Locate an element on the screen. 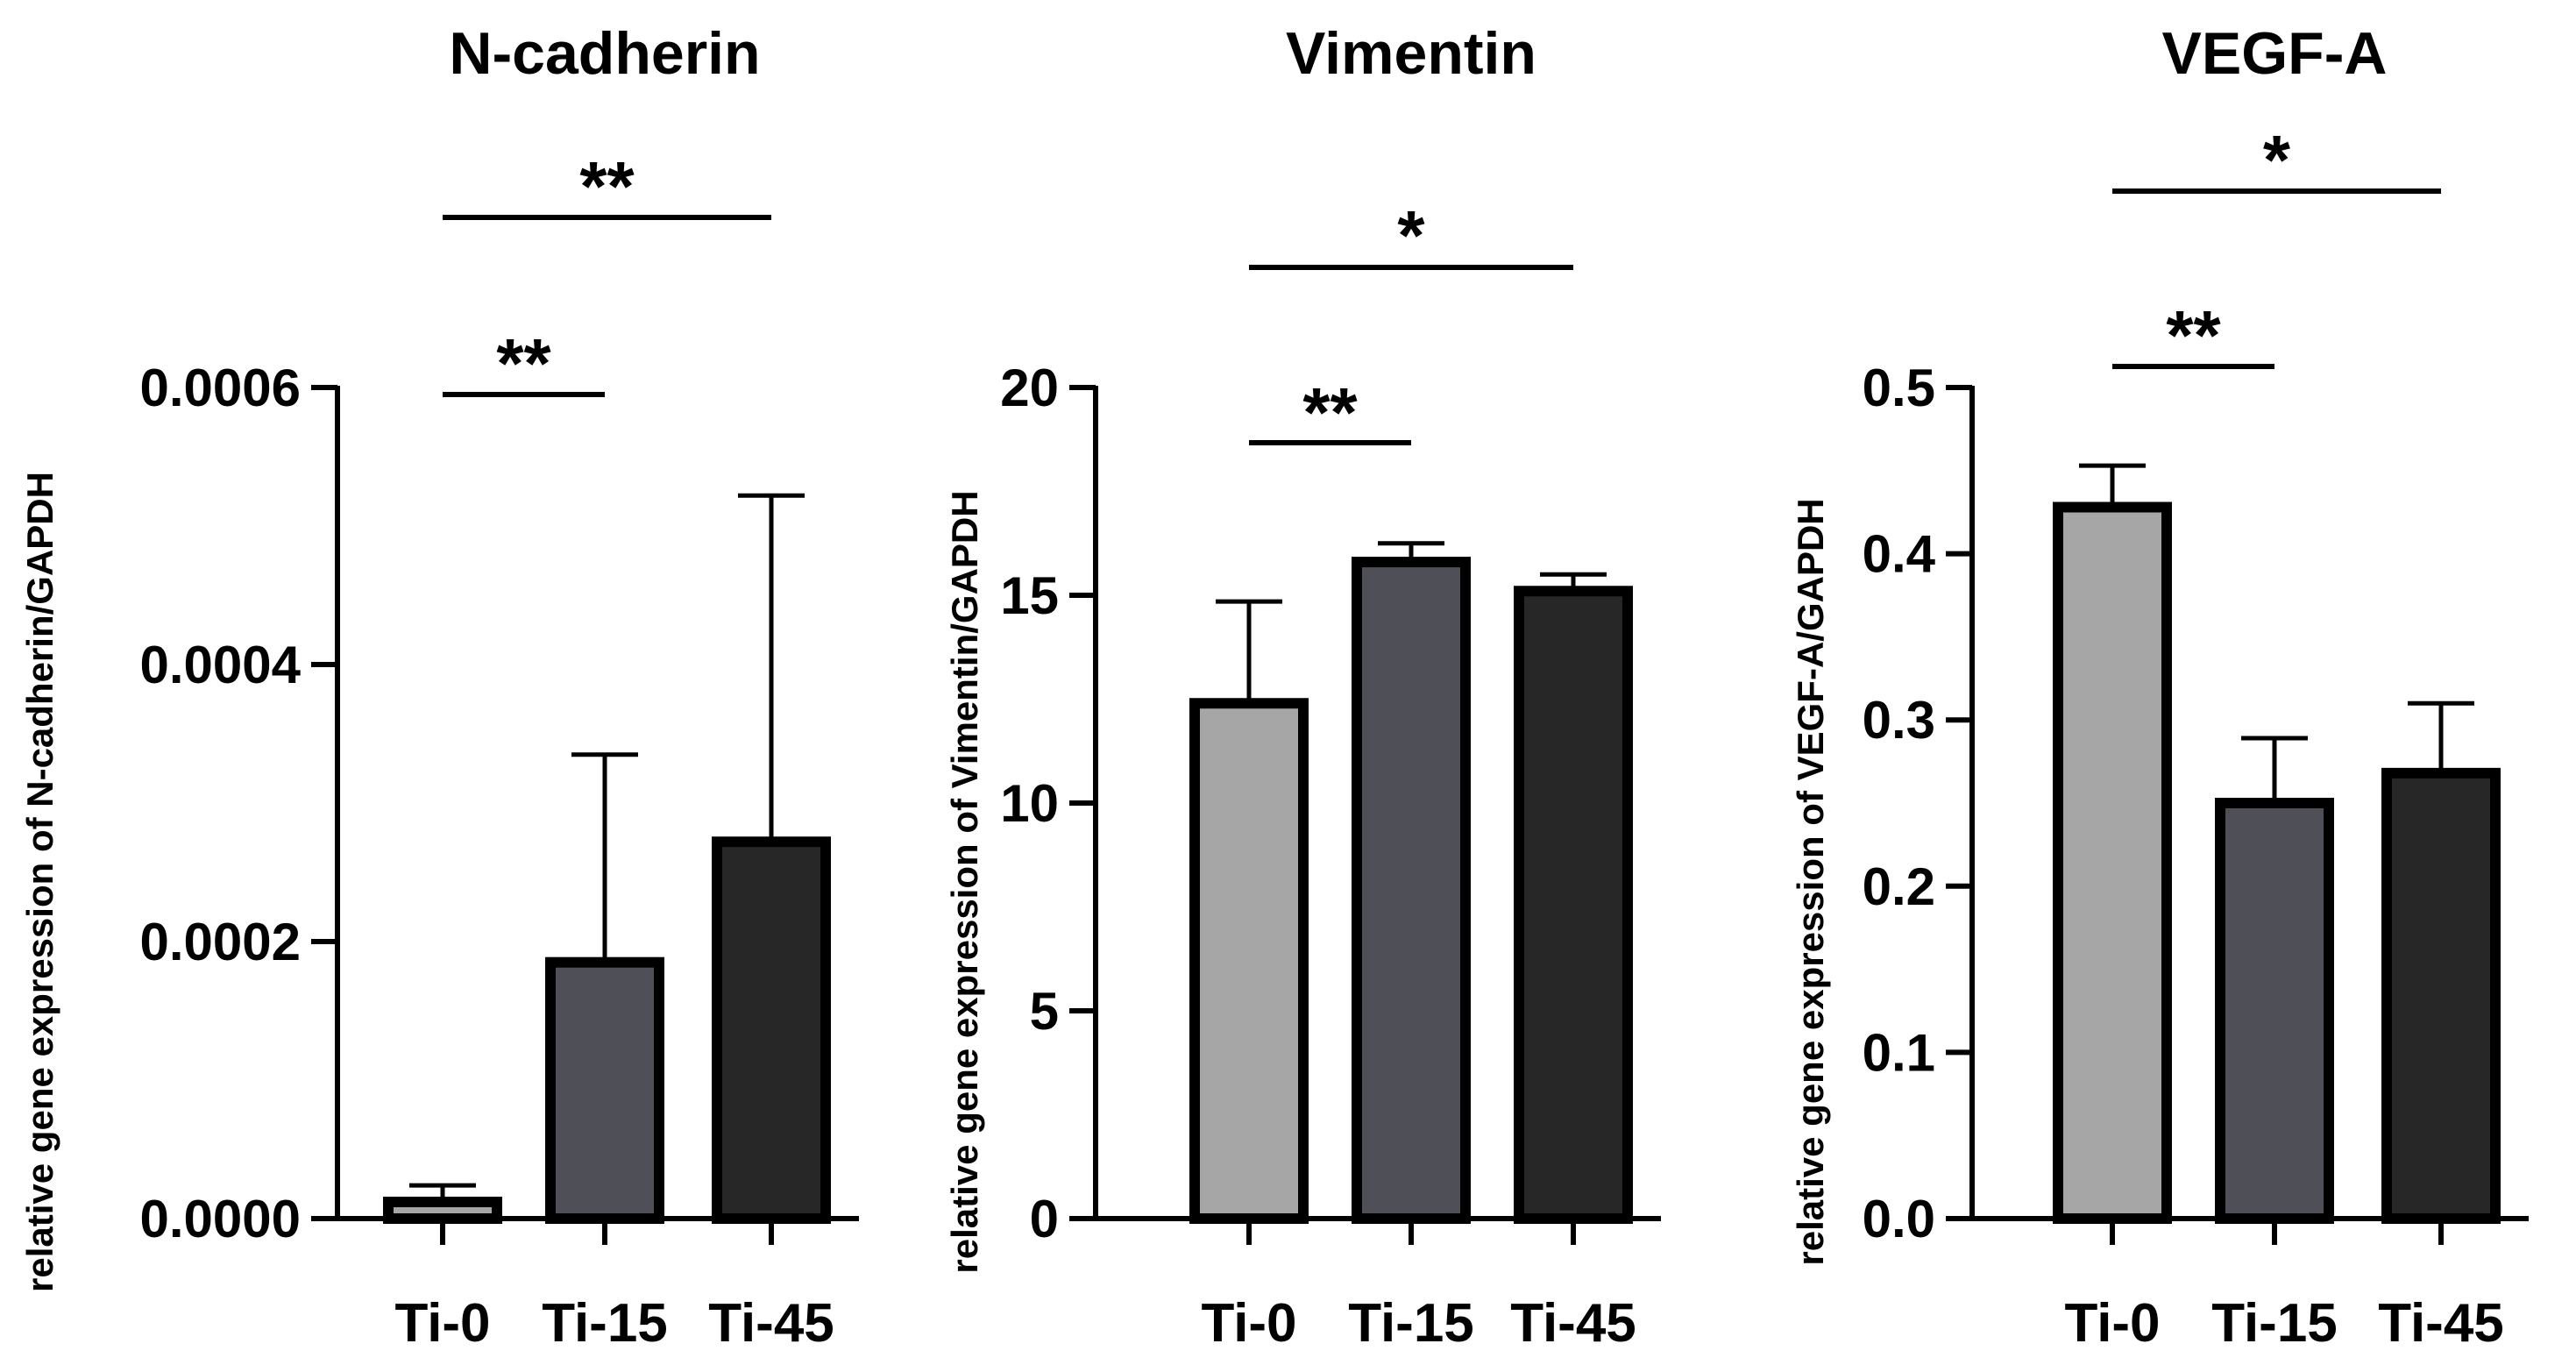  y-tick-label: 15 is located at coordinates (1029, 595).